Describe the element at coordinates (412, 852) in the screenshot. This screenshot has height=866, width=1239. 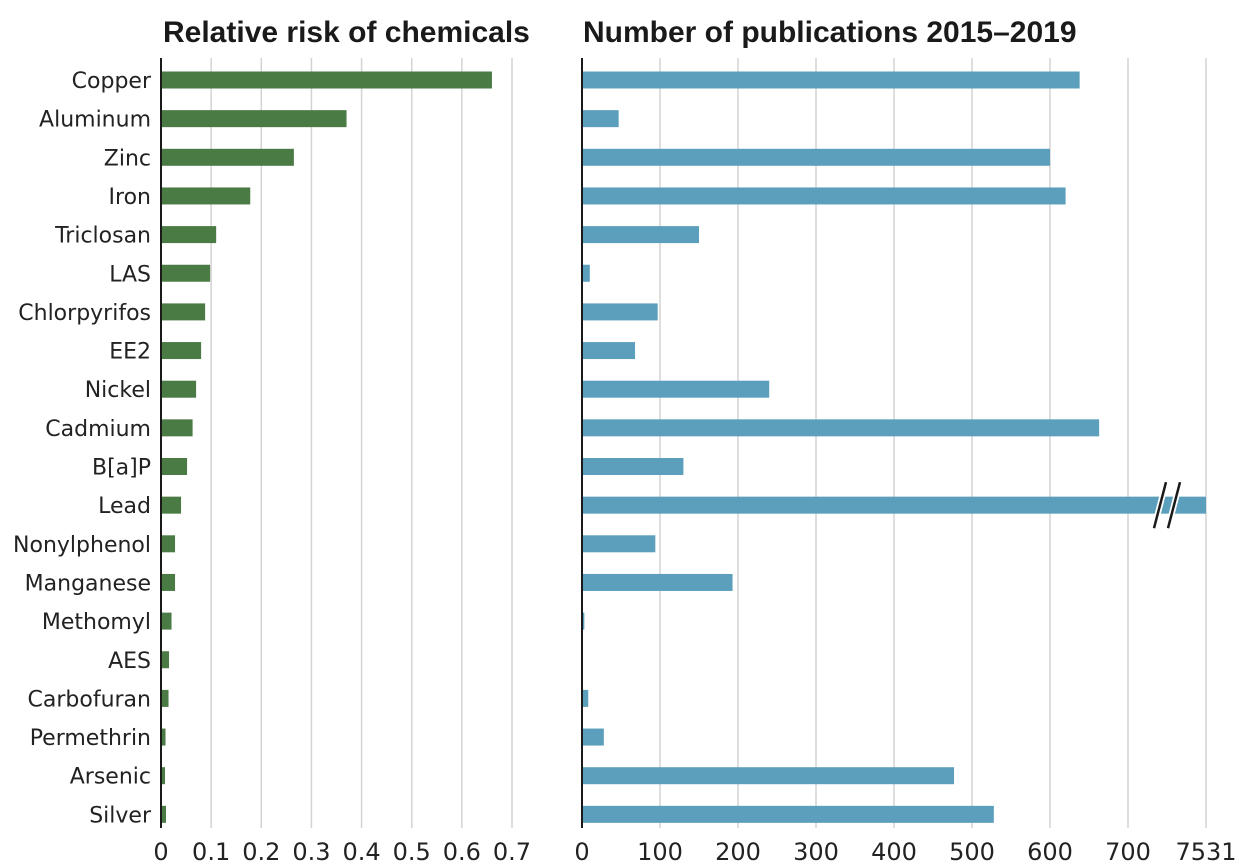
I see `left-tick-label: 0.5` at that location.